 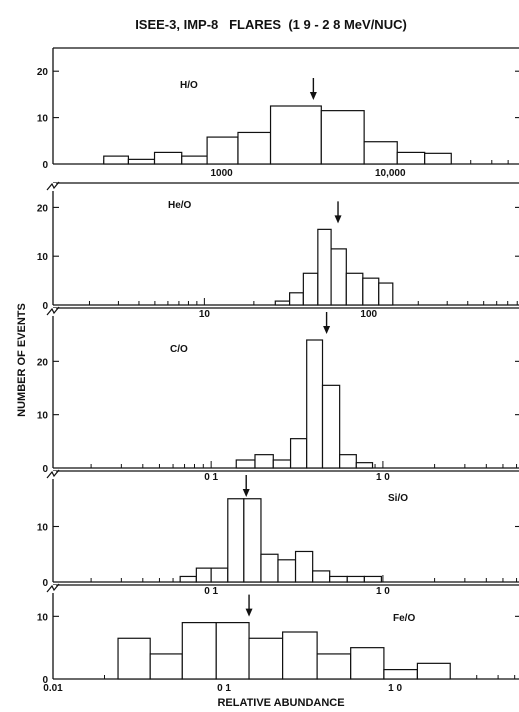 What do you see at coordinates (53, 688) in the screenshot?
I see `x-tick-label: 0.01` at bounding box center [53, 688].